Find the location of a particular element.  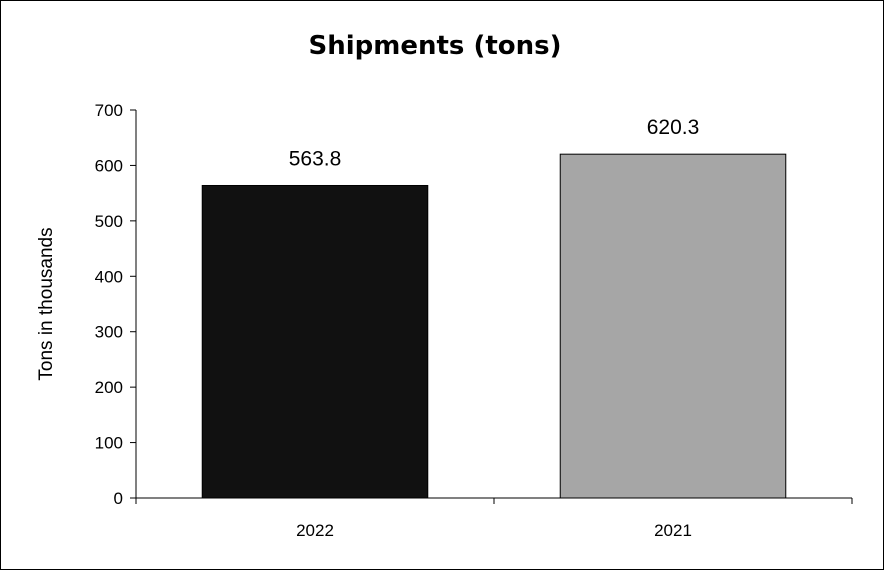

y-tick-label: 600 is located at coordinates (109, 165).